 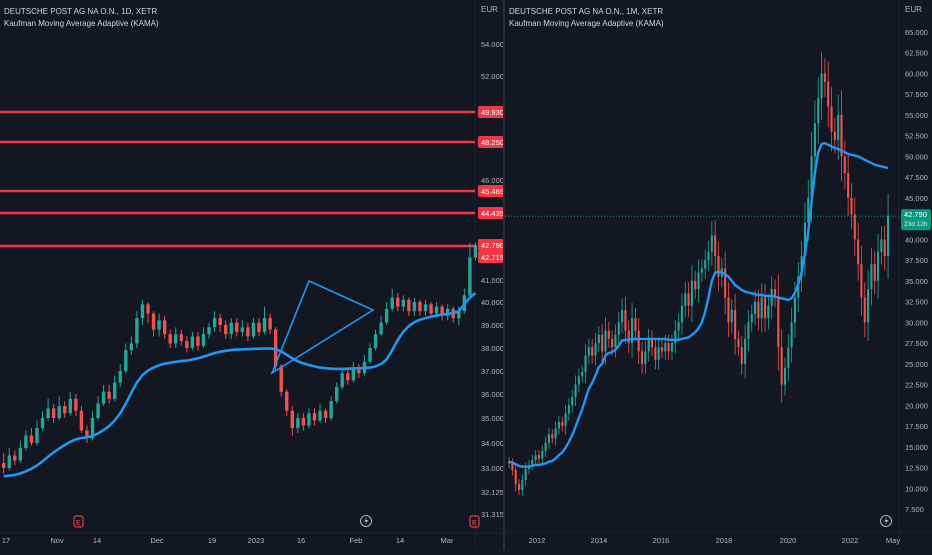 I want to click on triangle-drawing, so click(x=322, y=327).